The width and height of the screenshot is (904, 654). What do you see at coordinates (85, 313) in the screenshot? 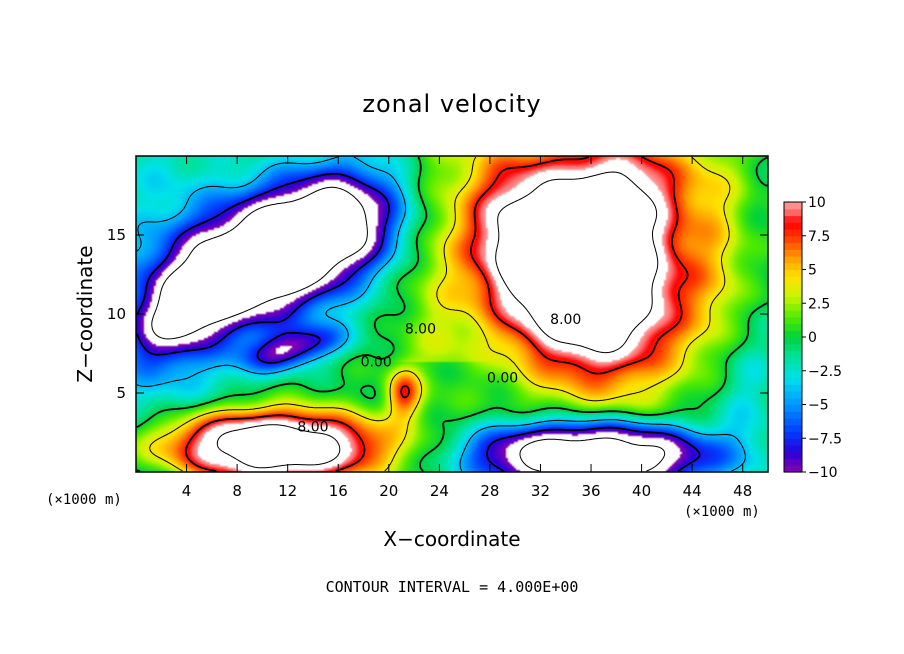
I see `y-axis-title: Z−coordinate` at bounding box center [85, 313].